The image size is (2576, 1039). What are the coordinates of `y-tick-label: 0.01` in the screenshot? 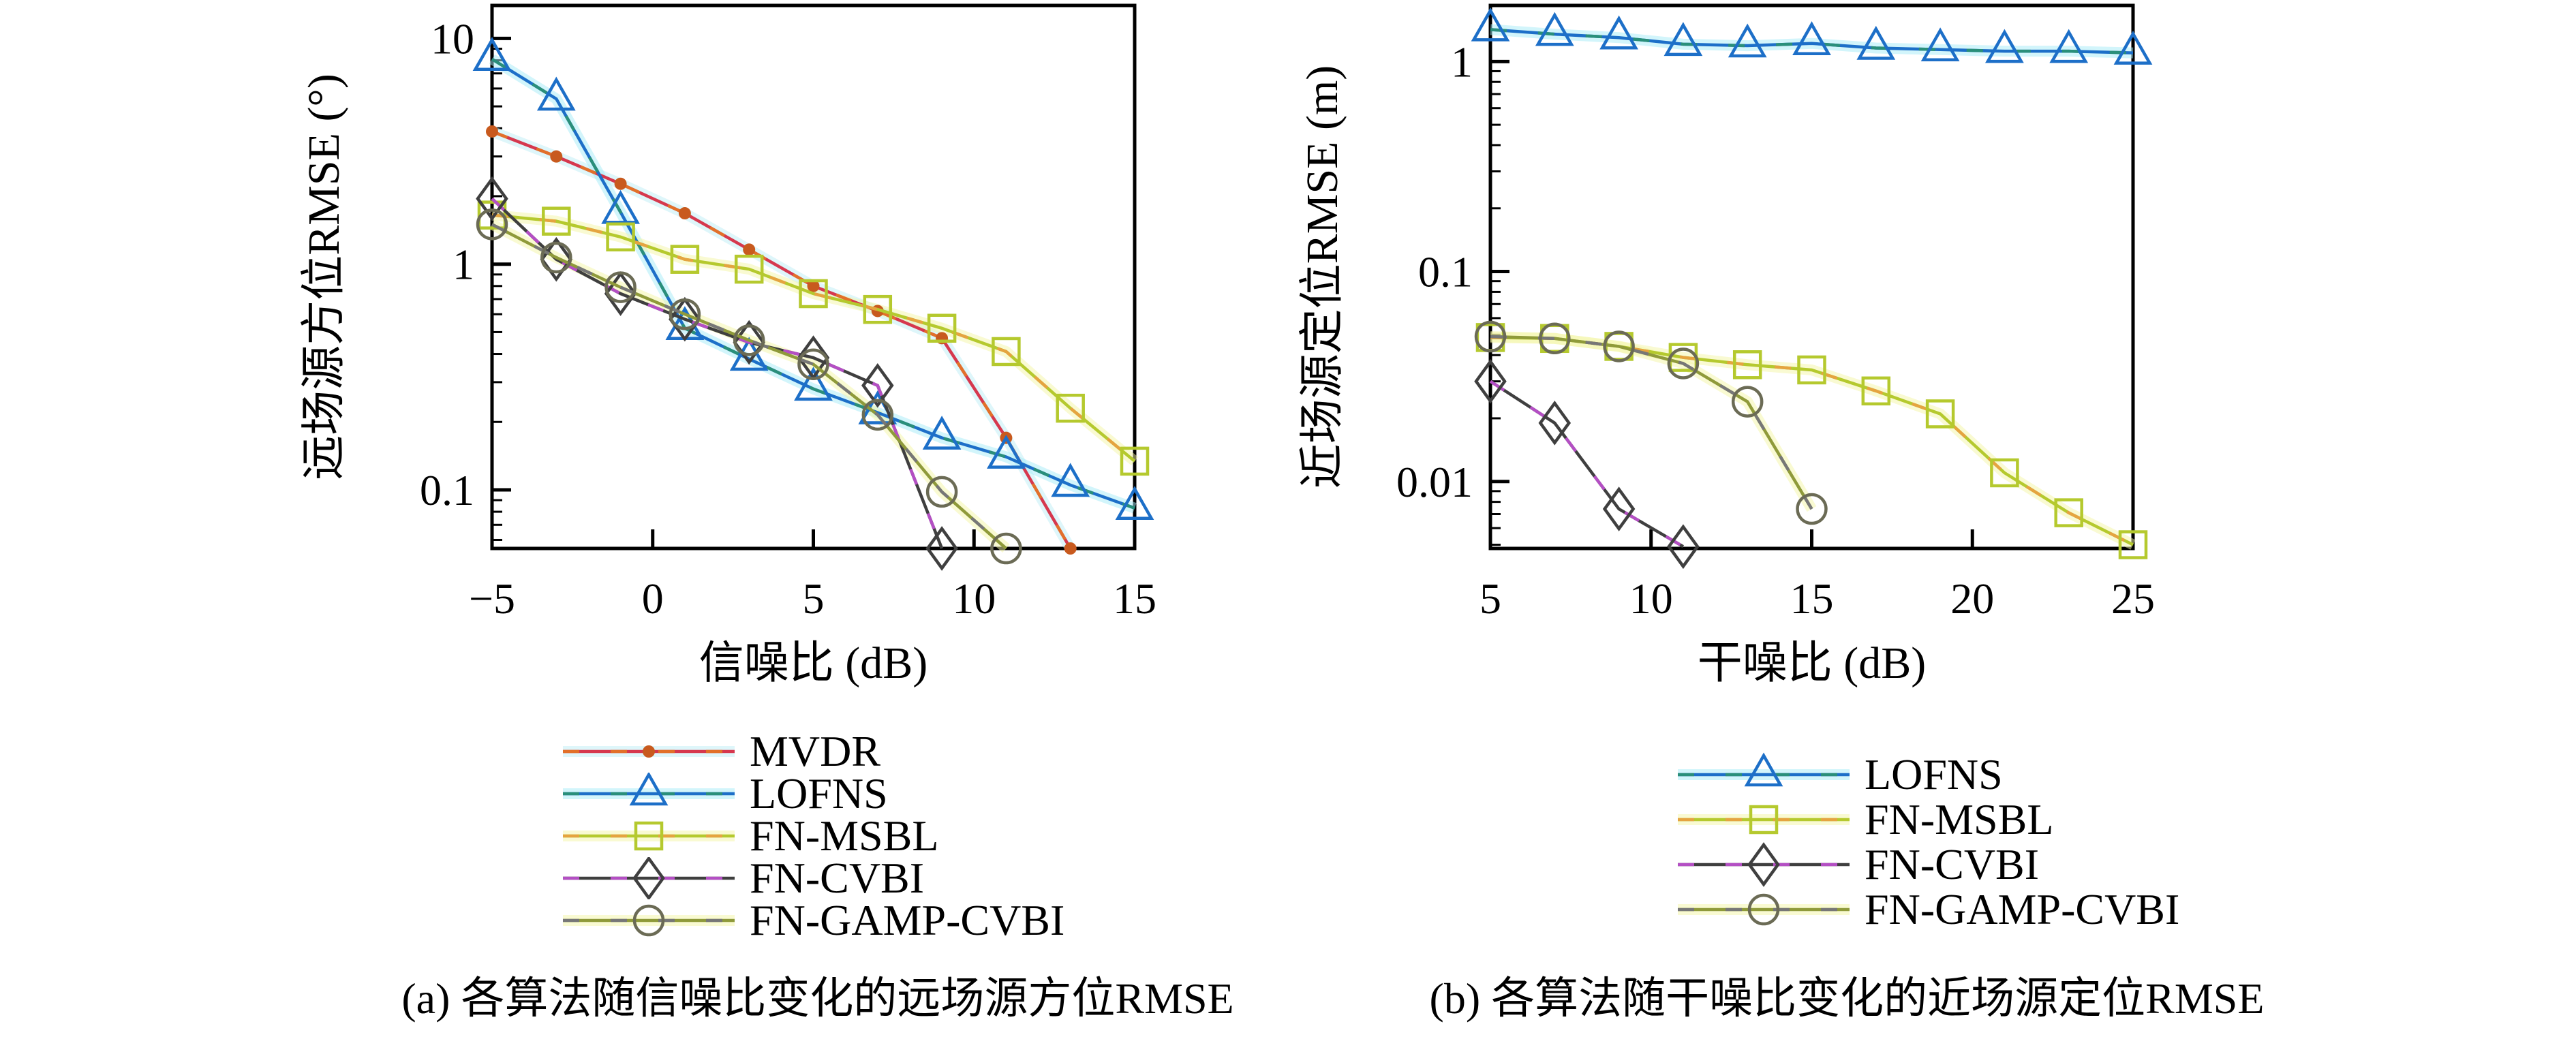 It's located at (1434, 482).